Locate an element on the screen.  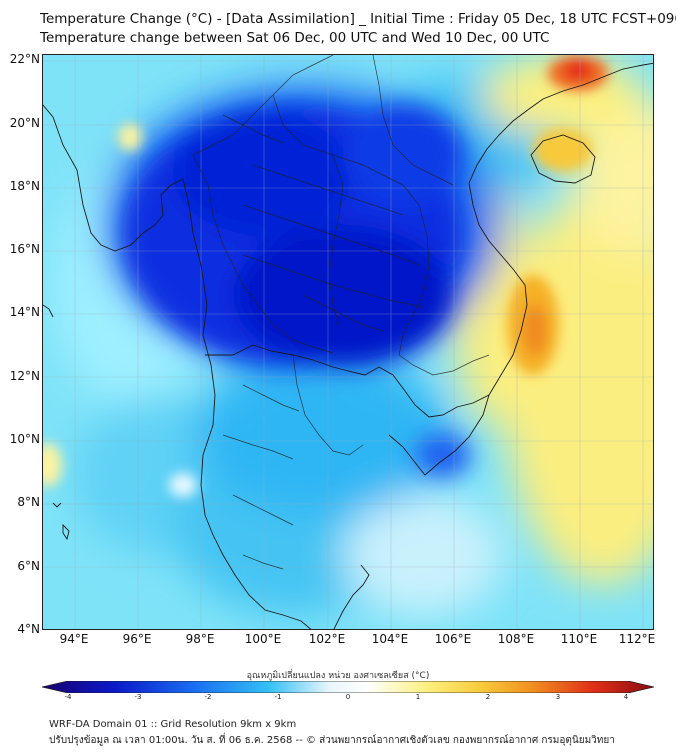
lat-label: 8°N is located at coordinates (28, 502).